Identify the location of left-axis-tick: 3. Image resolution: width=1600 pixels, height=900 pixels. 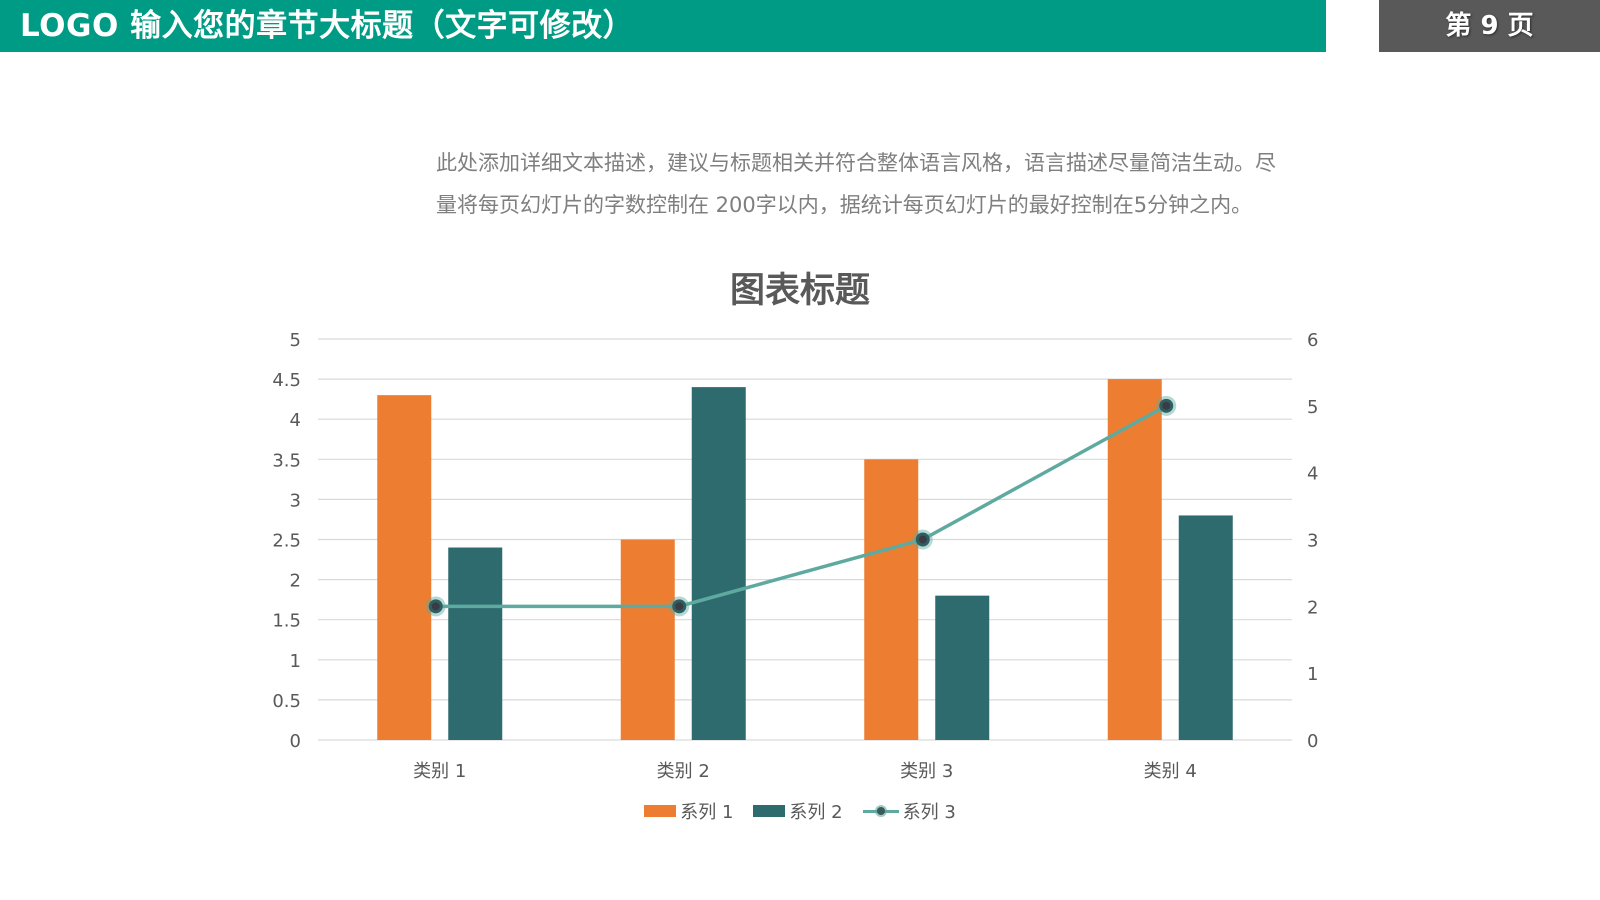
(295, 500).